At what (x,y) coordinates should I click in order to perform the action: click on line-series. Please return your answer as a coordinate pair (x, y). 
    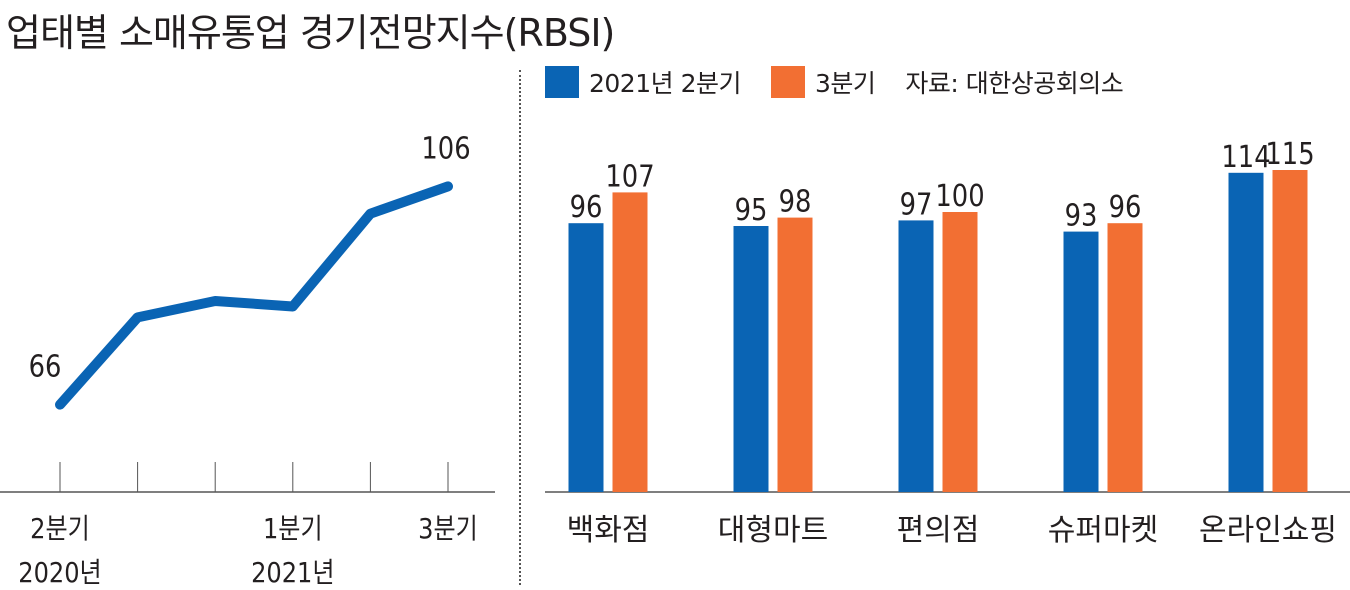
    Looking at the image, I should click on (254, 295).